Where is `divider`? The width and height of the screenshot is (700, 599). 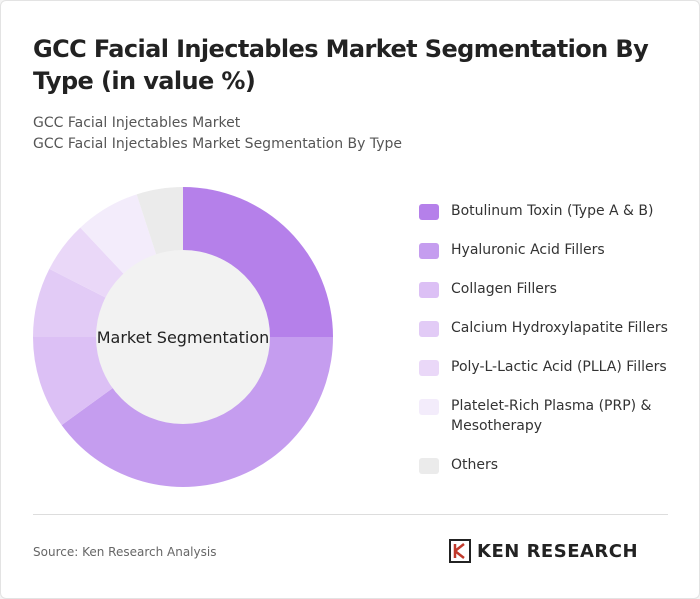 divider is located at coordinates (350, 514).